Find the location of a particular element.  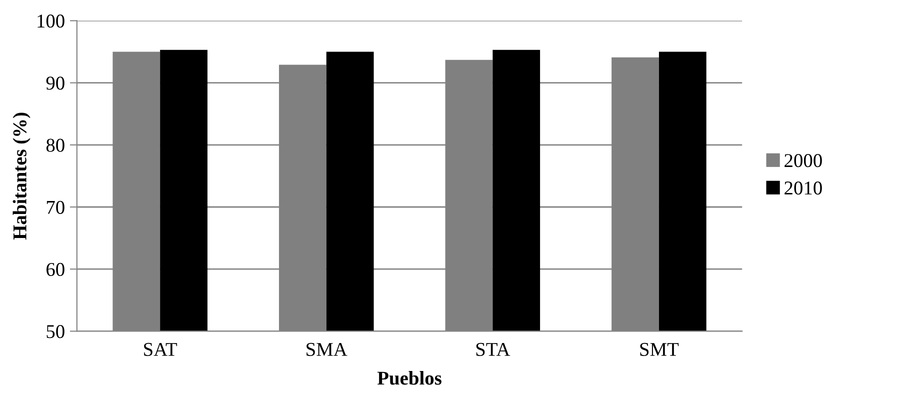

y-tick-label: 60 is located at coordinates (55, 269).